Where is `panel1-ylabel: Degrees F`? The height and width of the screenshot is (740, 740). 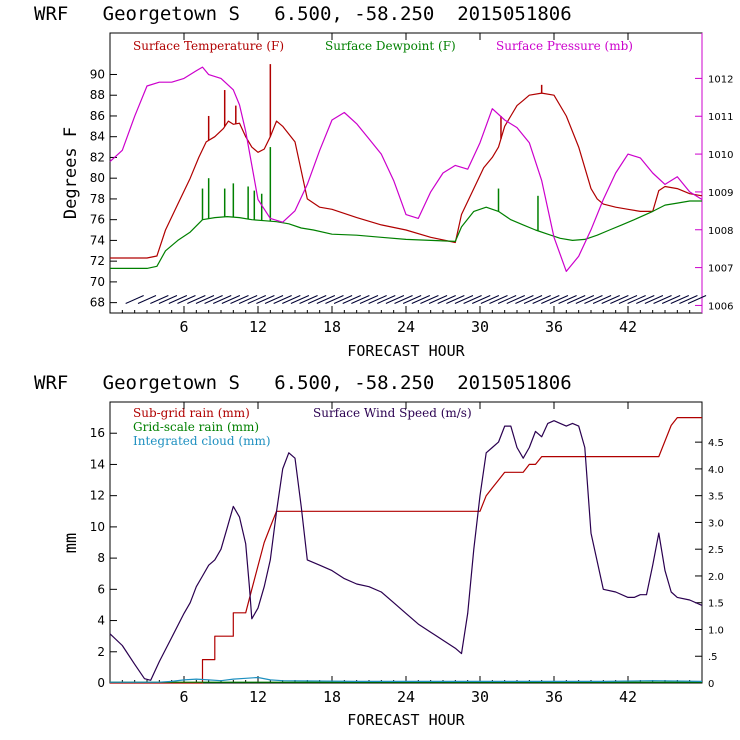 panel1-ylabel: Degrees F is located at coordinates (71, 173).